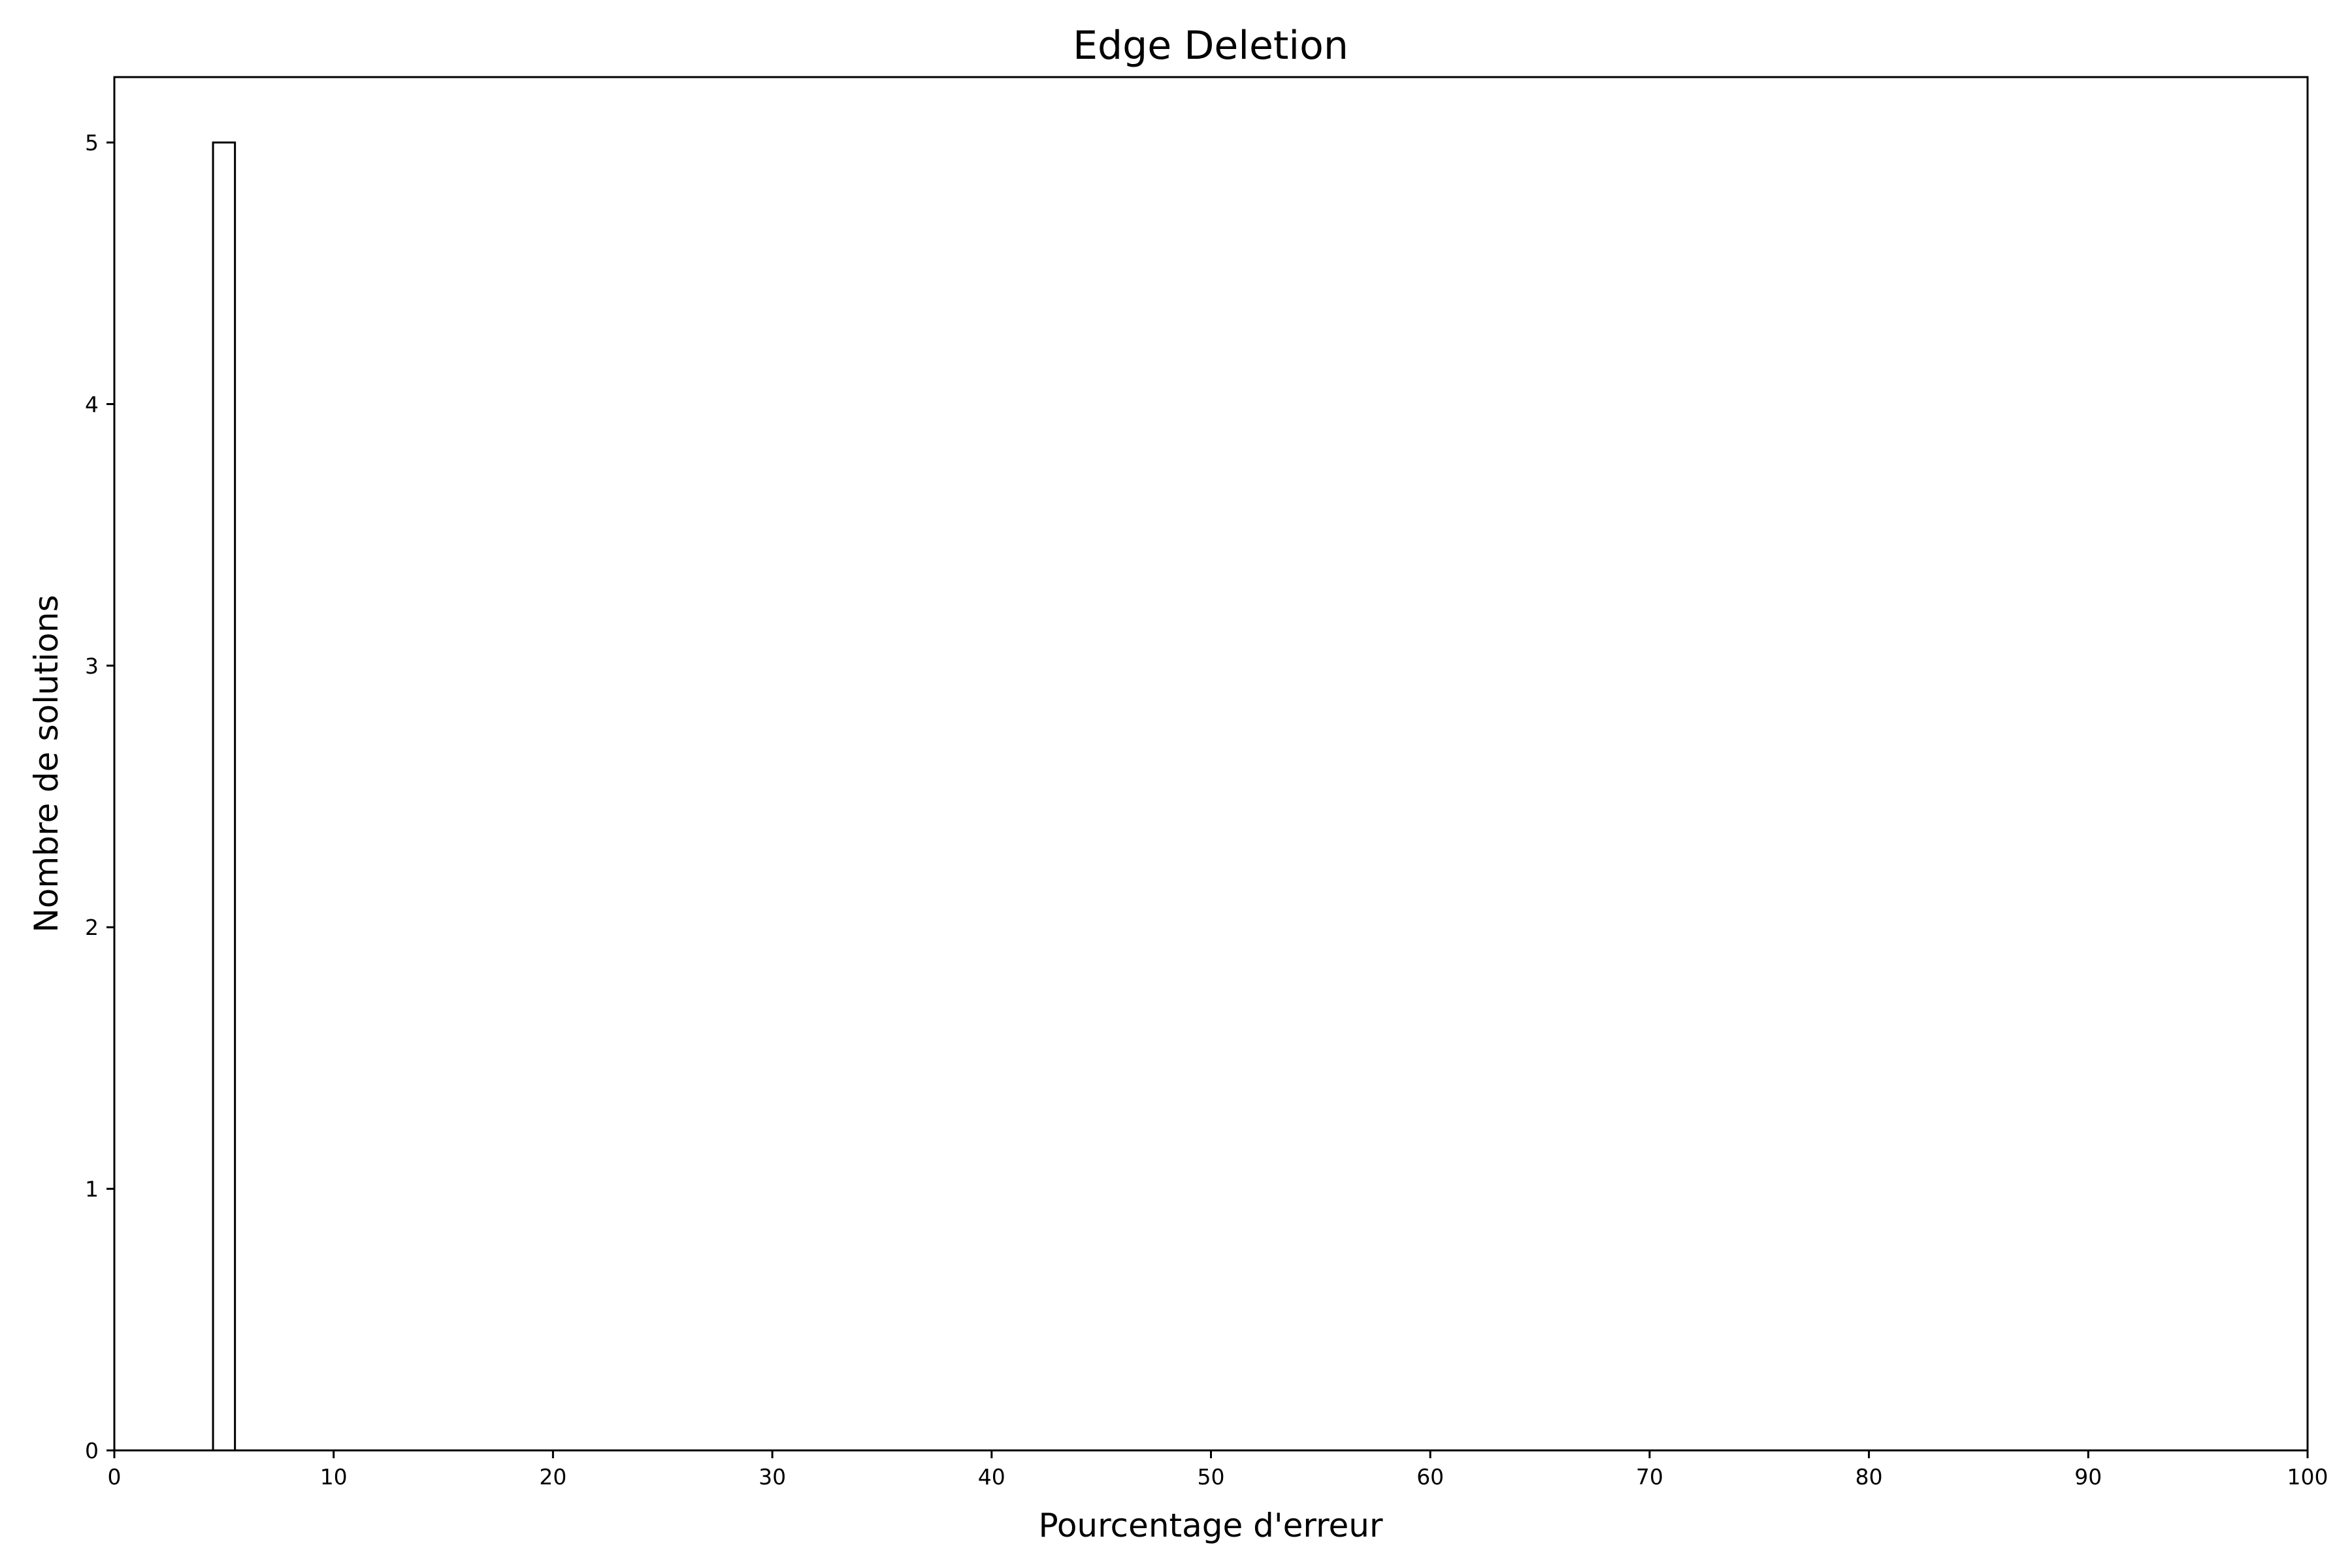  What do you see at coordinates (92, 1450) in the screenshot?
I see `y-tick-label-0: 0` at bounding box center [92, 1450].